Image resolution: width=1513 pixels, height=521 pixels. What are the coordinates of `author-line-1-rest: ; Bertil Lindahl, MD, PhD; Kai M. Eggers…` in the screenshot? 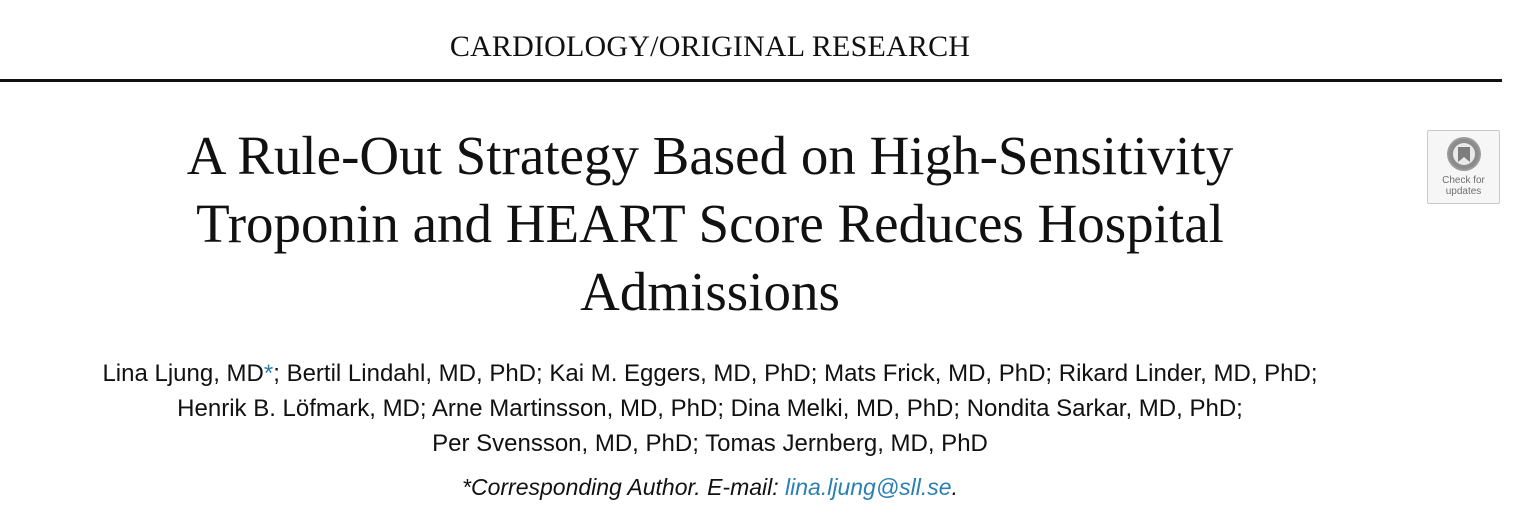 It's located at (795, 373).